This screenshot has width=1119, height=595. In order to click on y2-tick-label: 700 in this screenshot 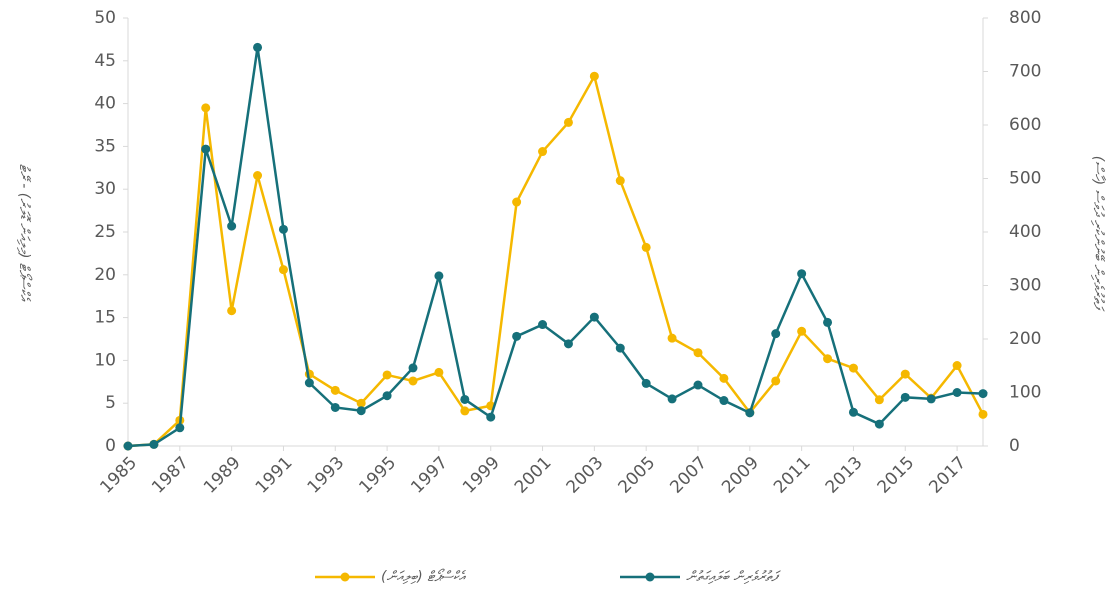, I will do `click(1025, 72)`.